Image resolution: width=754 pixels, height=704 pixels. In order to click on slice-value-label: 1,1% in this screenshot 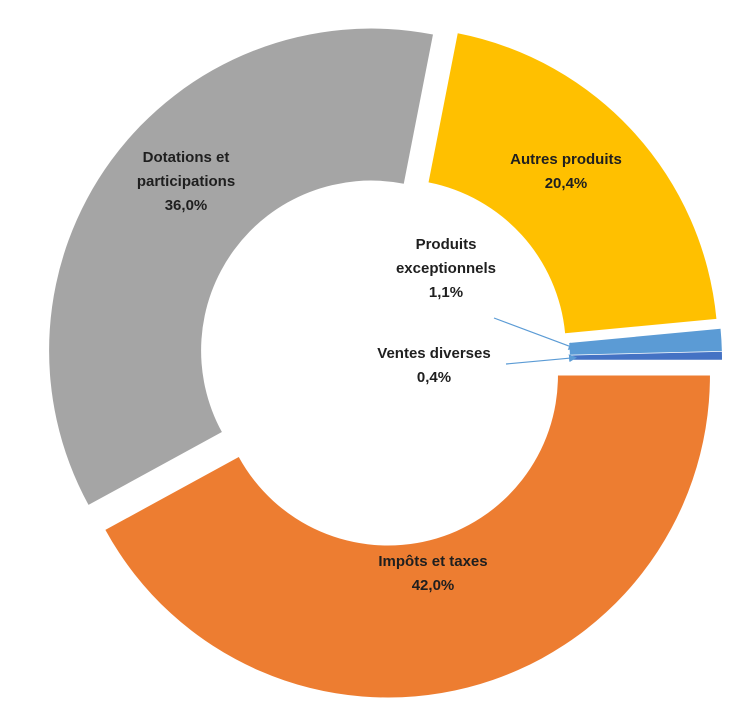, I will do `click(446, 292)`.